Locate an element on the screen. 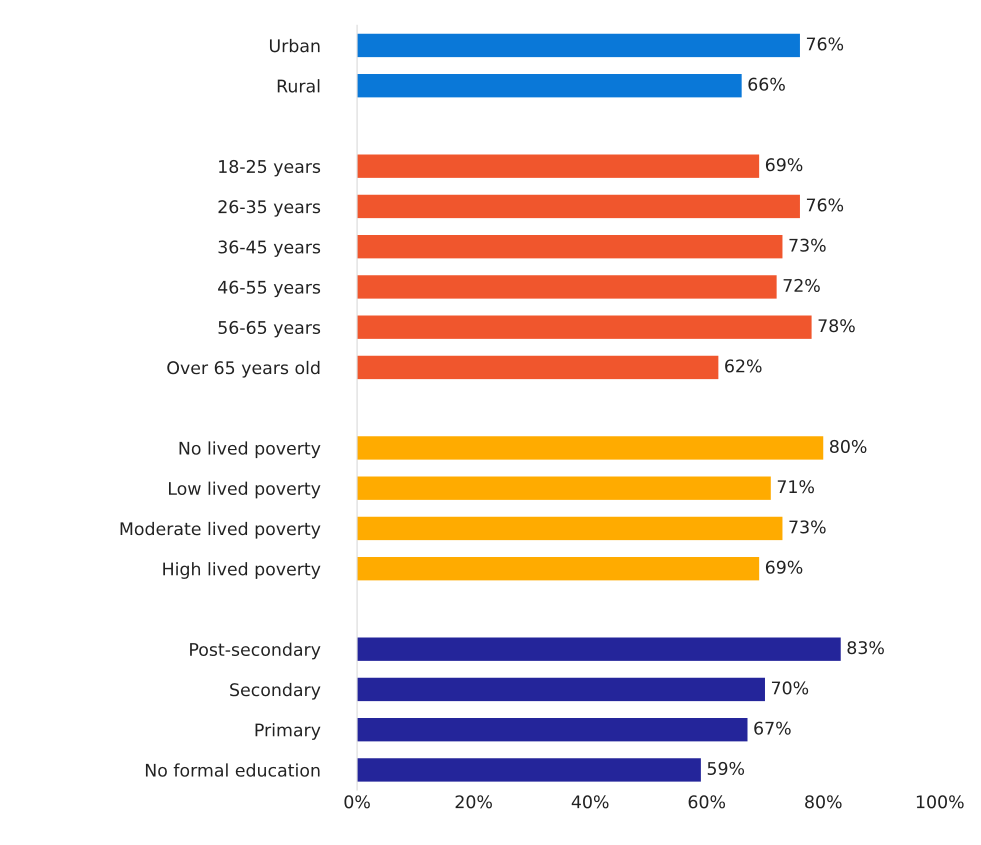 This screenshot has height=845, width=981. y-tick-label: Over 65 years old is located at coordinates (243, 369).